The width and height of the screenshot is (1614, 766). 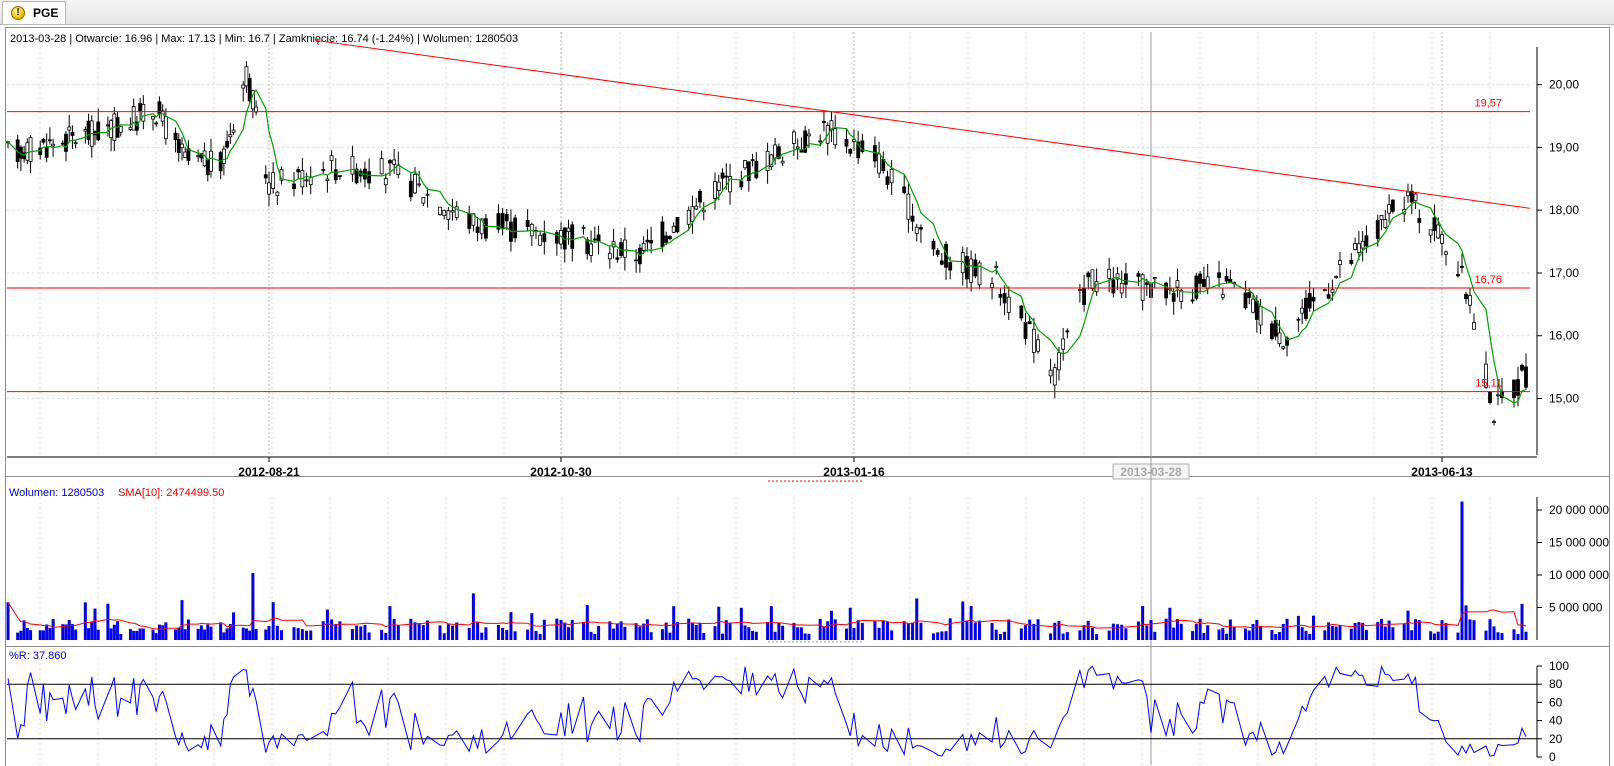 What do you see at coordinates (18, 13) in the screenshot?
I see `warning-icon: !` at bounding box center [18, 13].